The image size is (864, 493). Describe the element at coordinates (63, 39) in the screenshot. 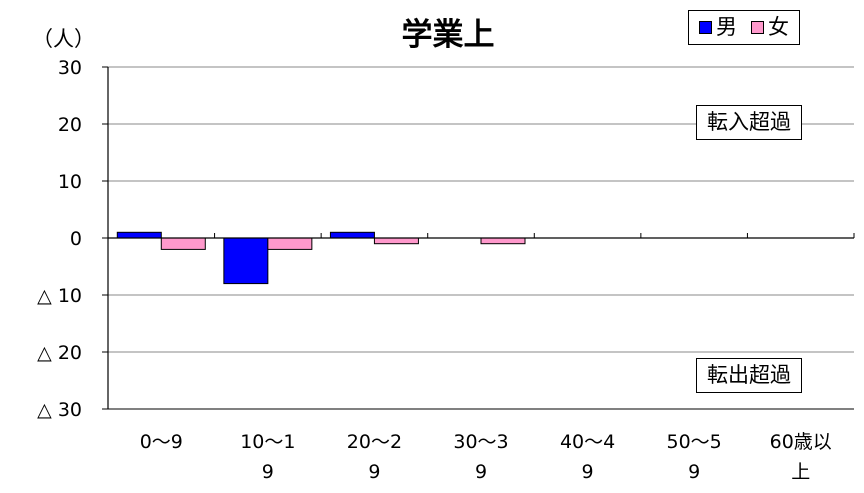

I see `y-axis-unit-label: （人）` at that location.